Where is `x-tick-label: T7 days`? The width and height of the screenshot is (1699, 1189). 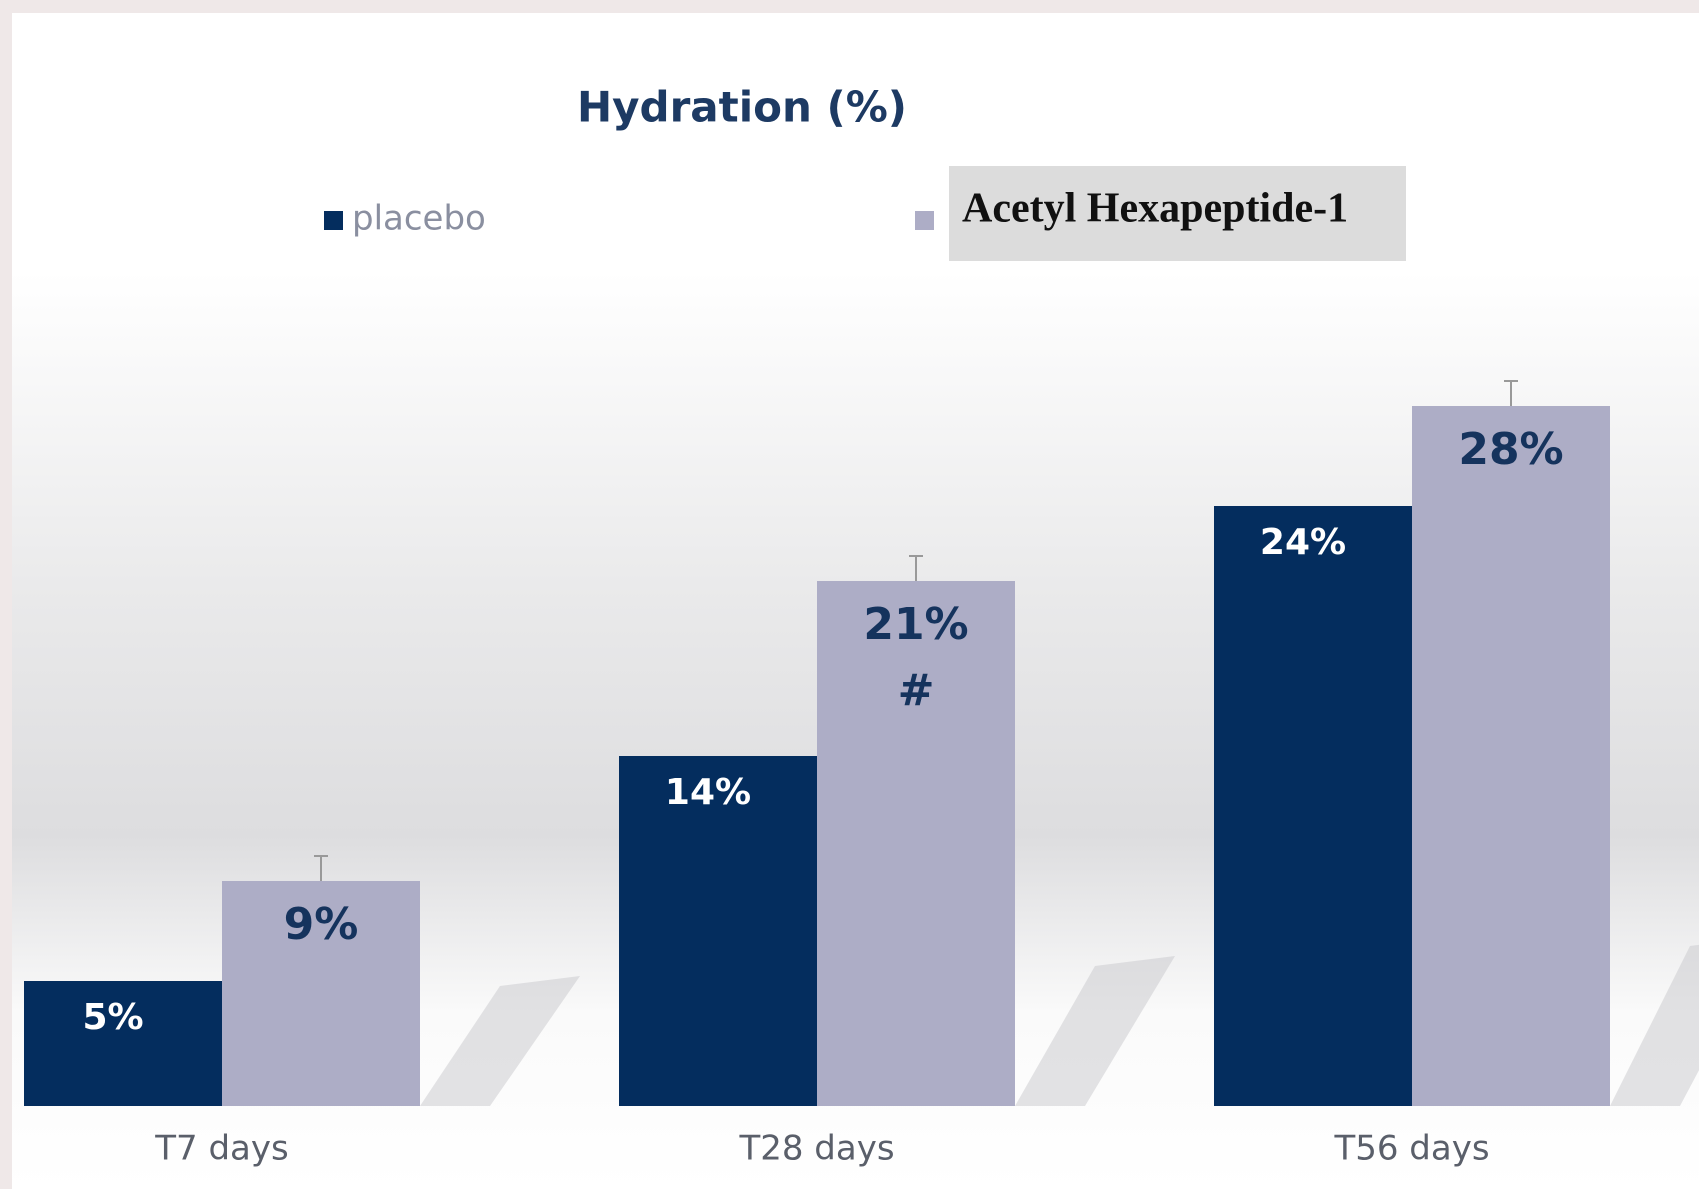
x-tick-label: T7 days is located at coordinates (221, 1149).